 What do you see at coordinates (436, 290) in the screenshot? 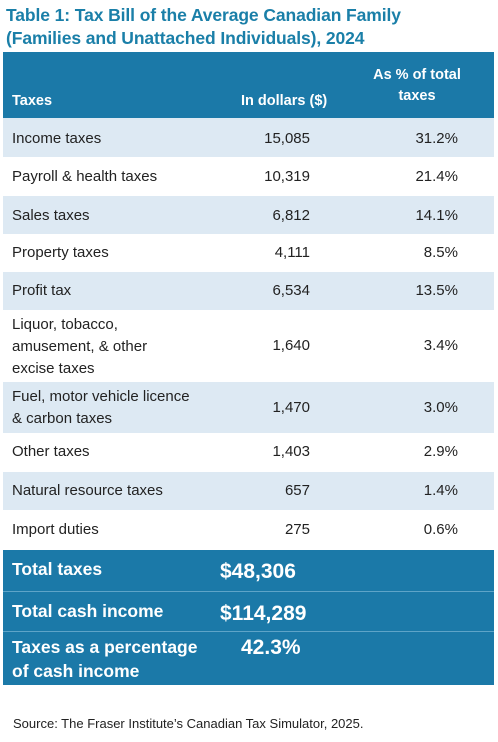
I see `row-pct: 13.5%` at bounding box center [436, 290].